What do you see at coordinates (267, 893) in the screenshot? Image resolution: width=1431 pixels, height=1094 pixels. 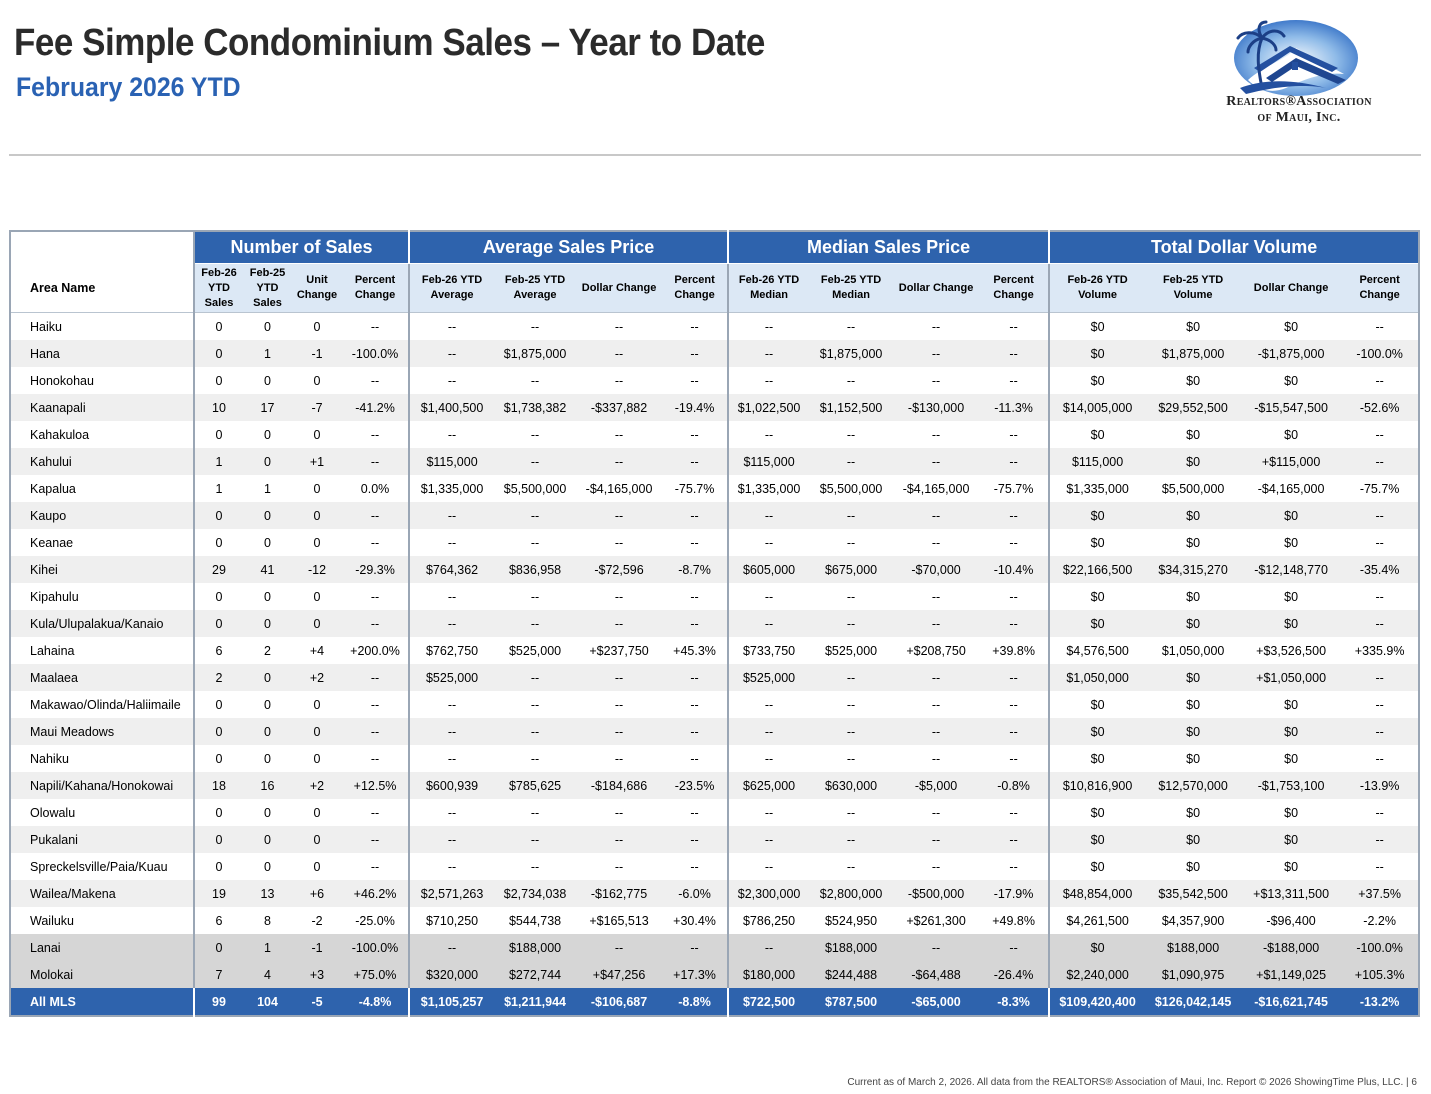 I see `table-cell: 13` at bounding box center [267, 893].